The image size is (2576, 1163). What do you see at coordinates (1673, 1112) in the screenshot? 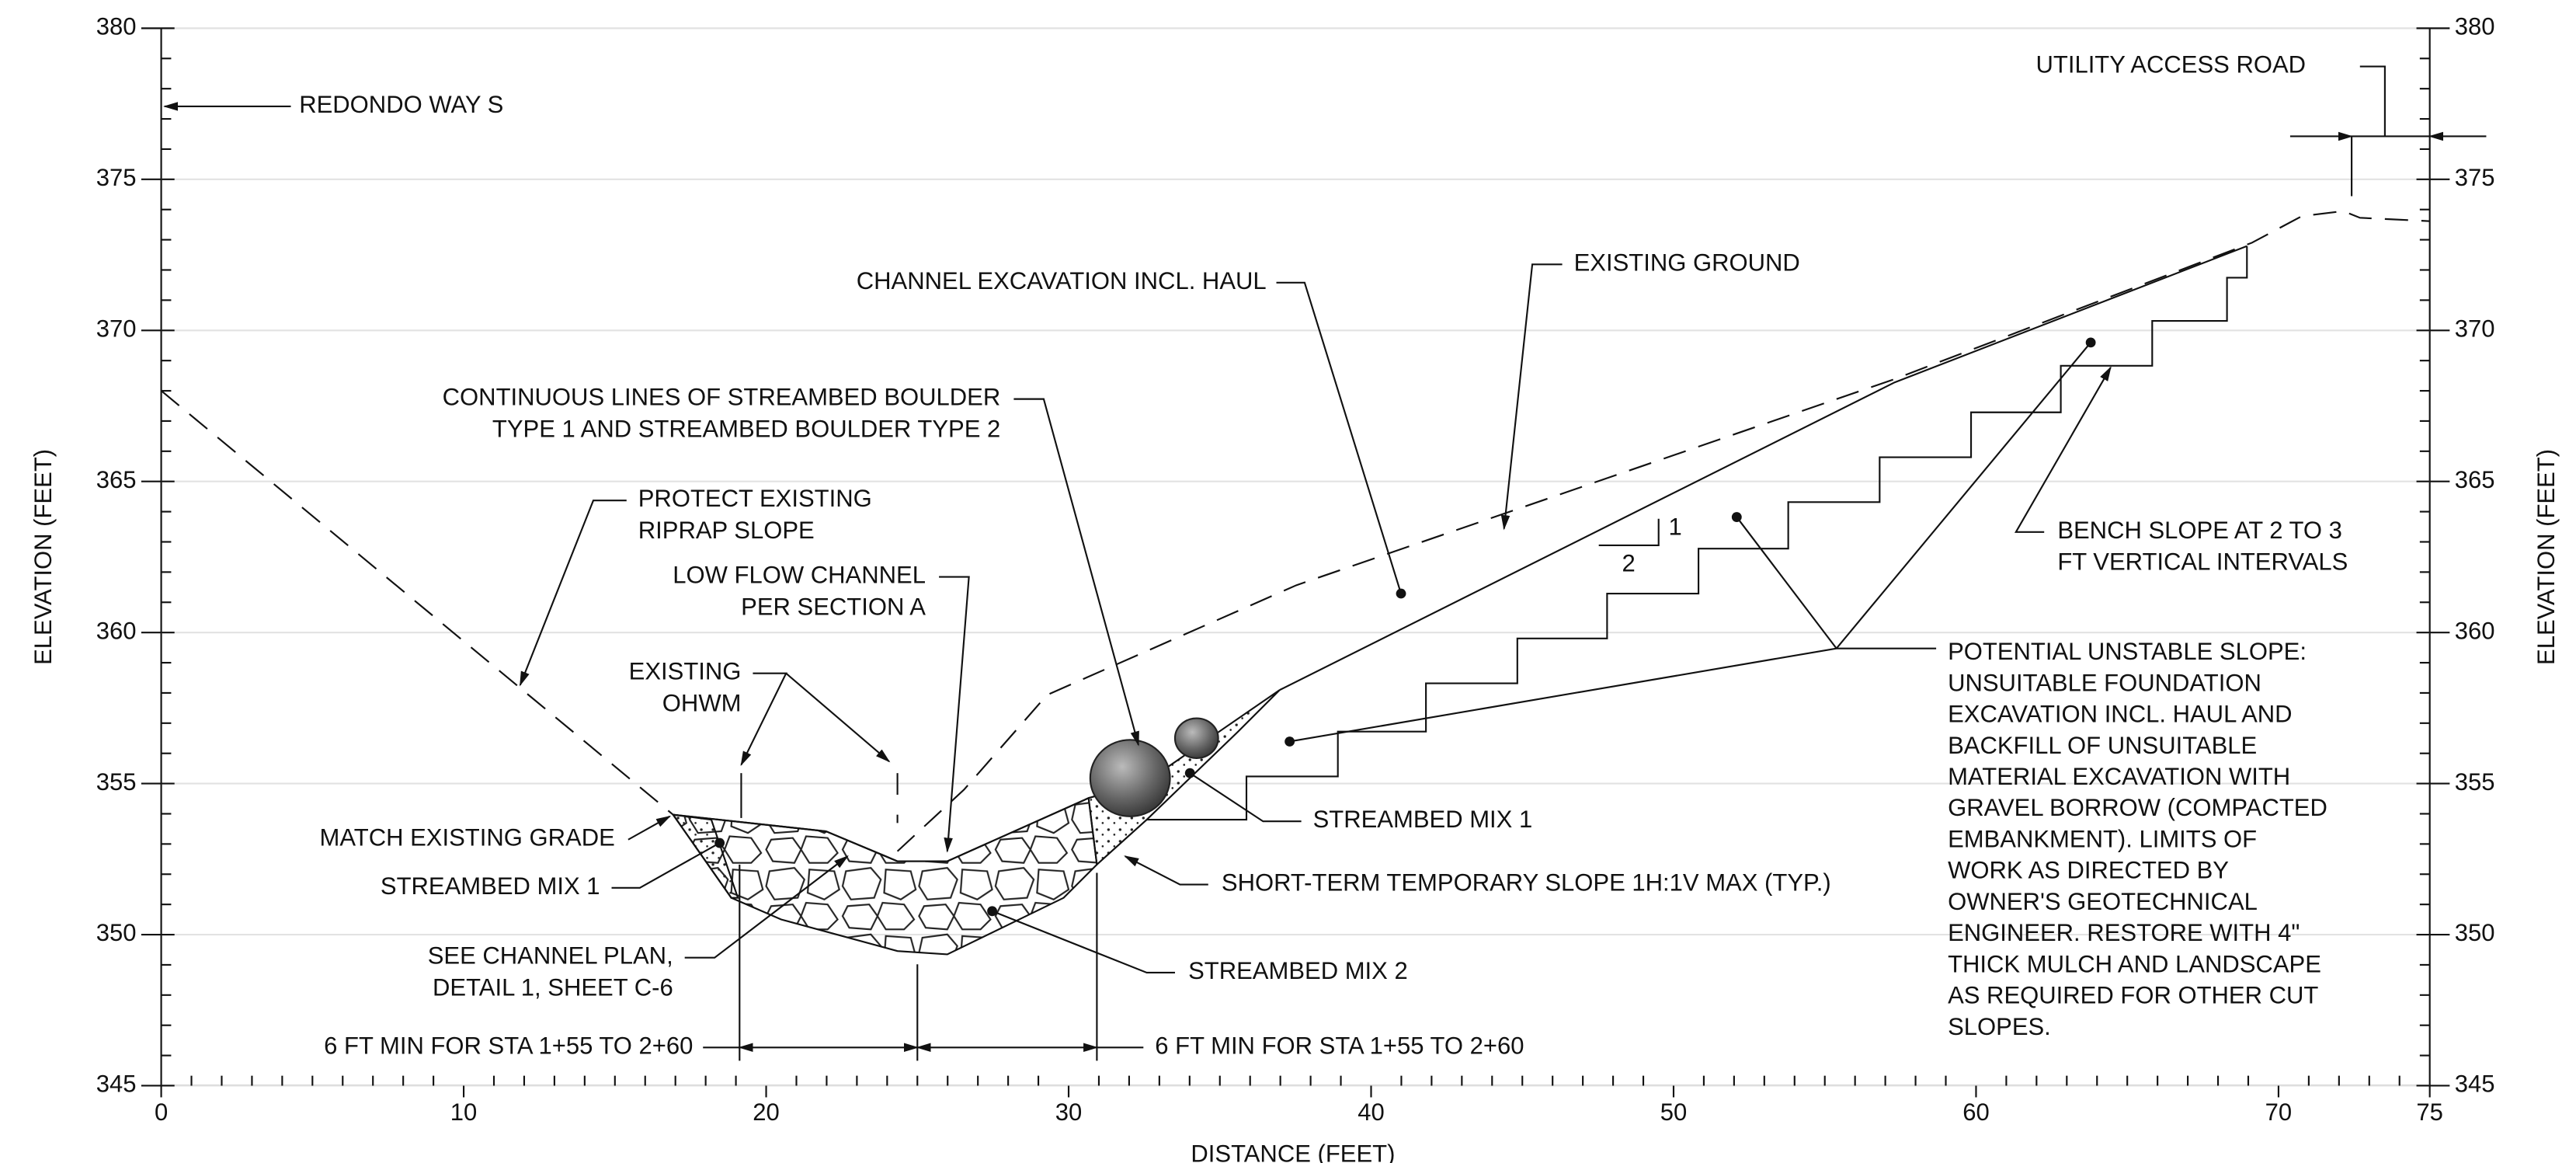
I see `x-tick-label: 50` at bounding box center [1673, 1112].